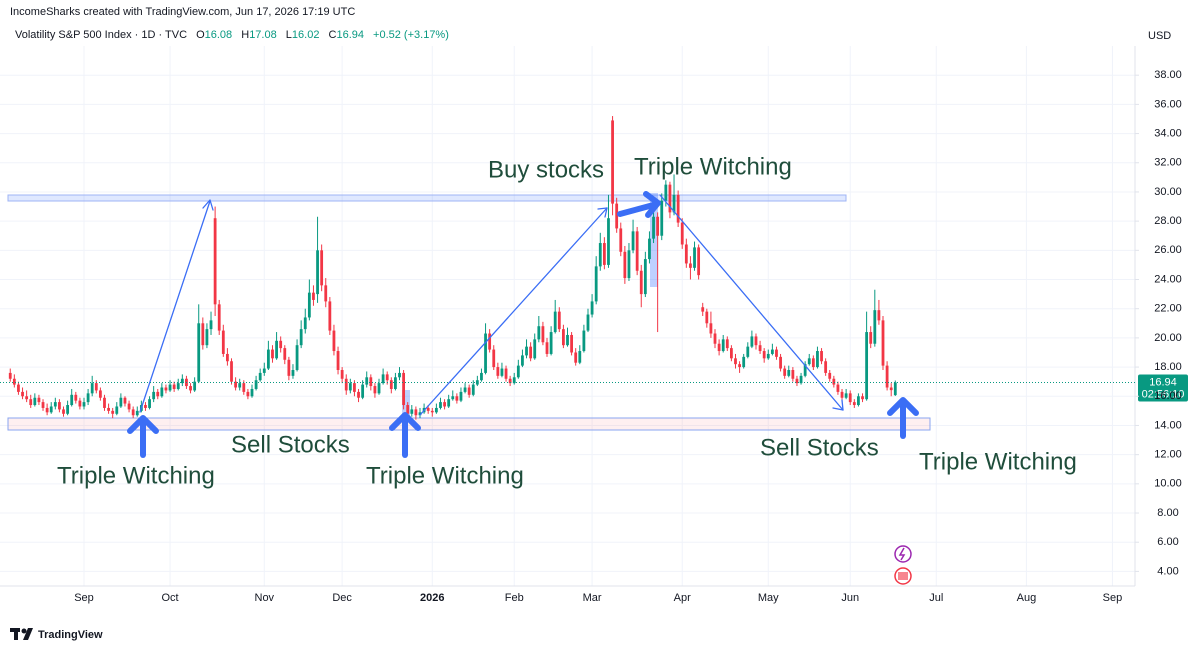  Describe the element at coordinates (265, 598) in the screenshot. I see `x-tick-label: Nov` at that location.